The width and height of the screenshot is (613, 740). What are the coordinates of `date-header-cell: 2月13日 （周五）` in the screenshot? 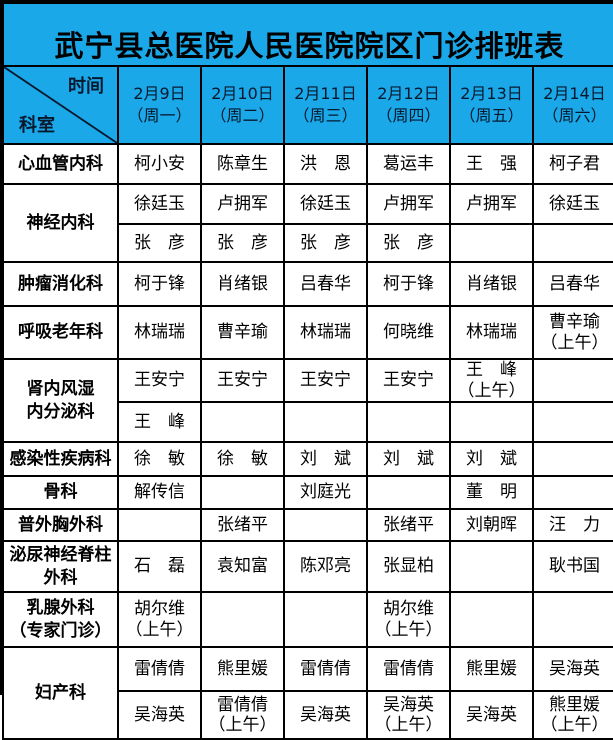 It's located at (491, 105).